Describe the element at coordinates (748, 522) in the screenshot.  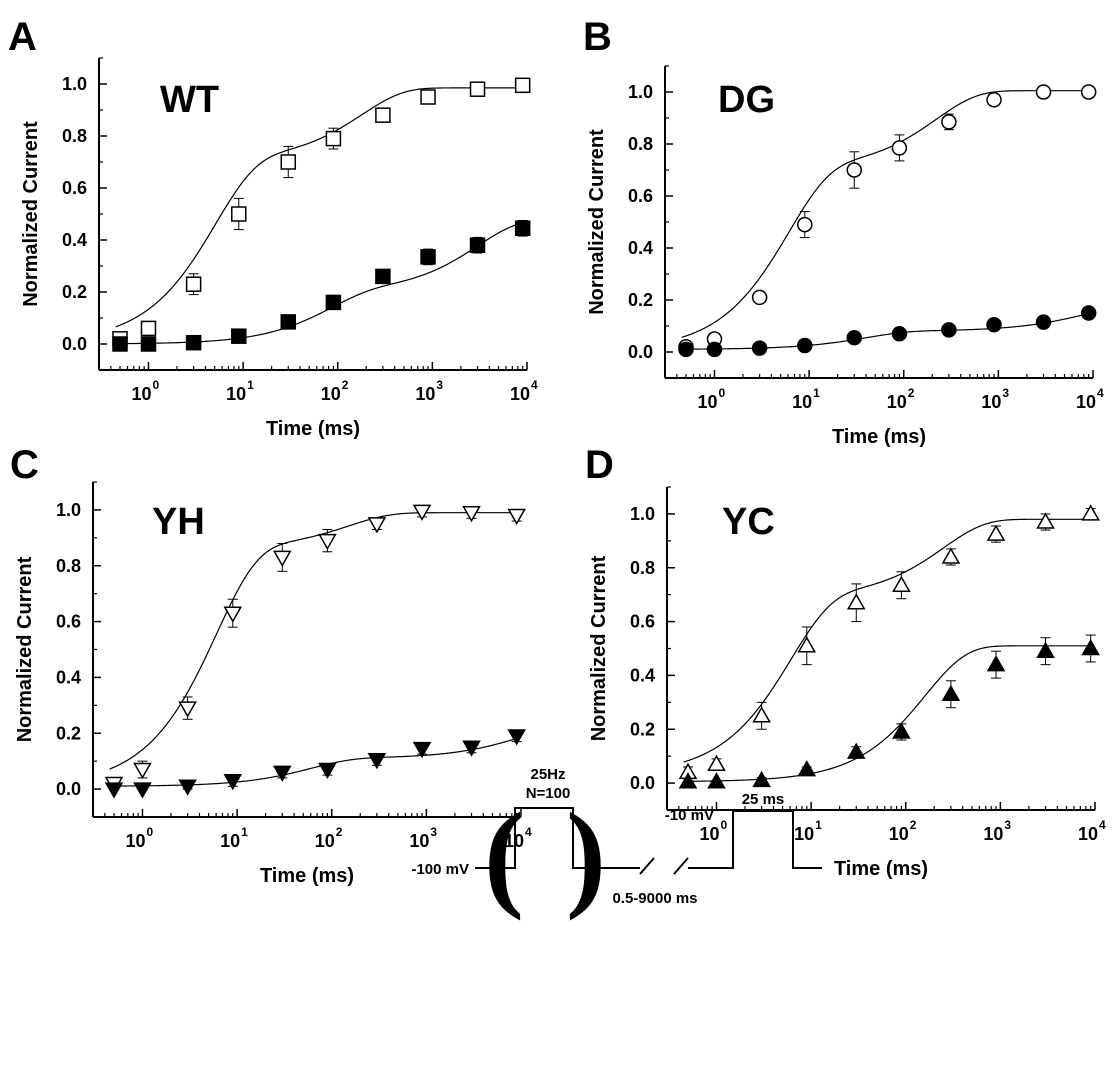
I see `panel-title: YC` at that location.